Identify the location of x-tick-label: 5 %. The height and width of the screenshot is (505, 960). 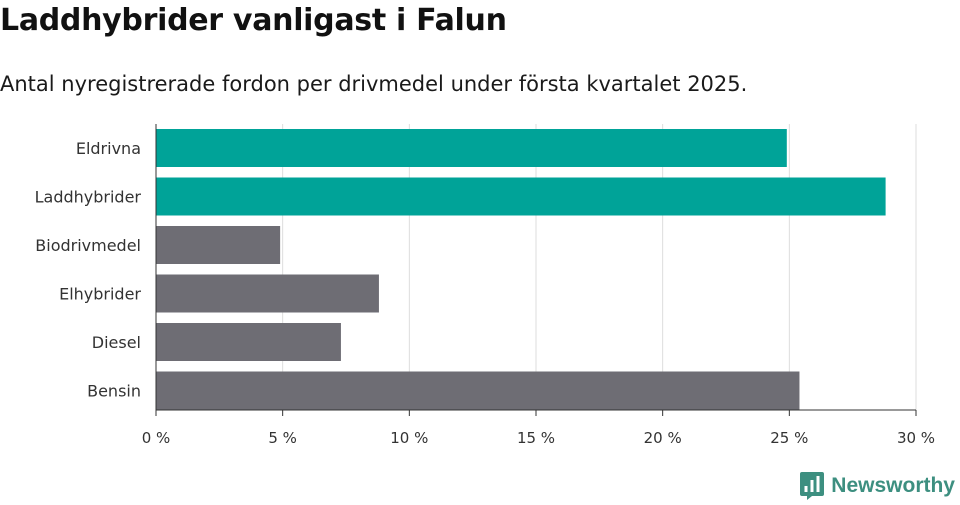
(282, 438).